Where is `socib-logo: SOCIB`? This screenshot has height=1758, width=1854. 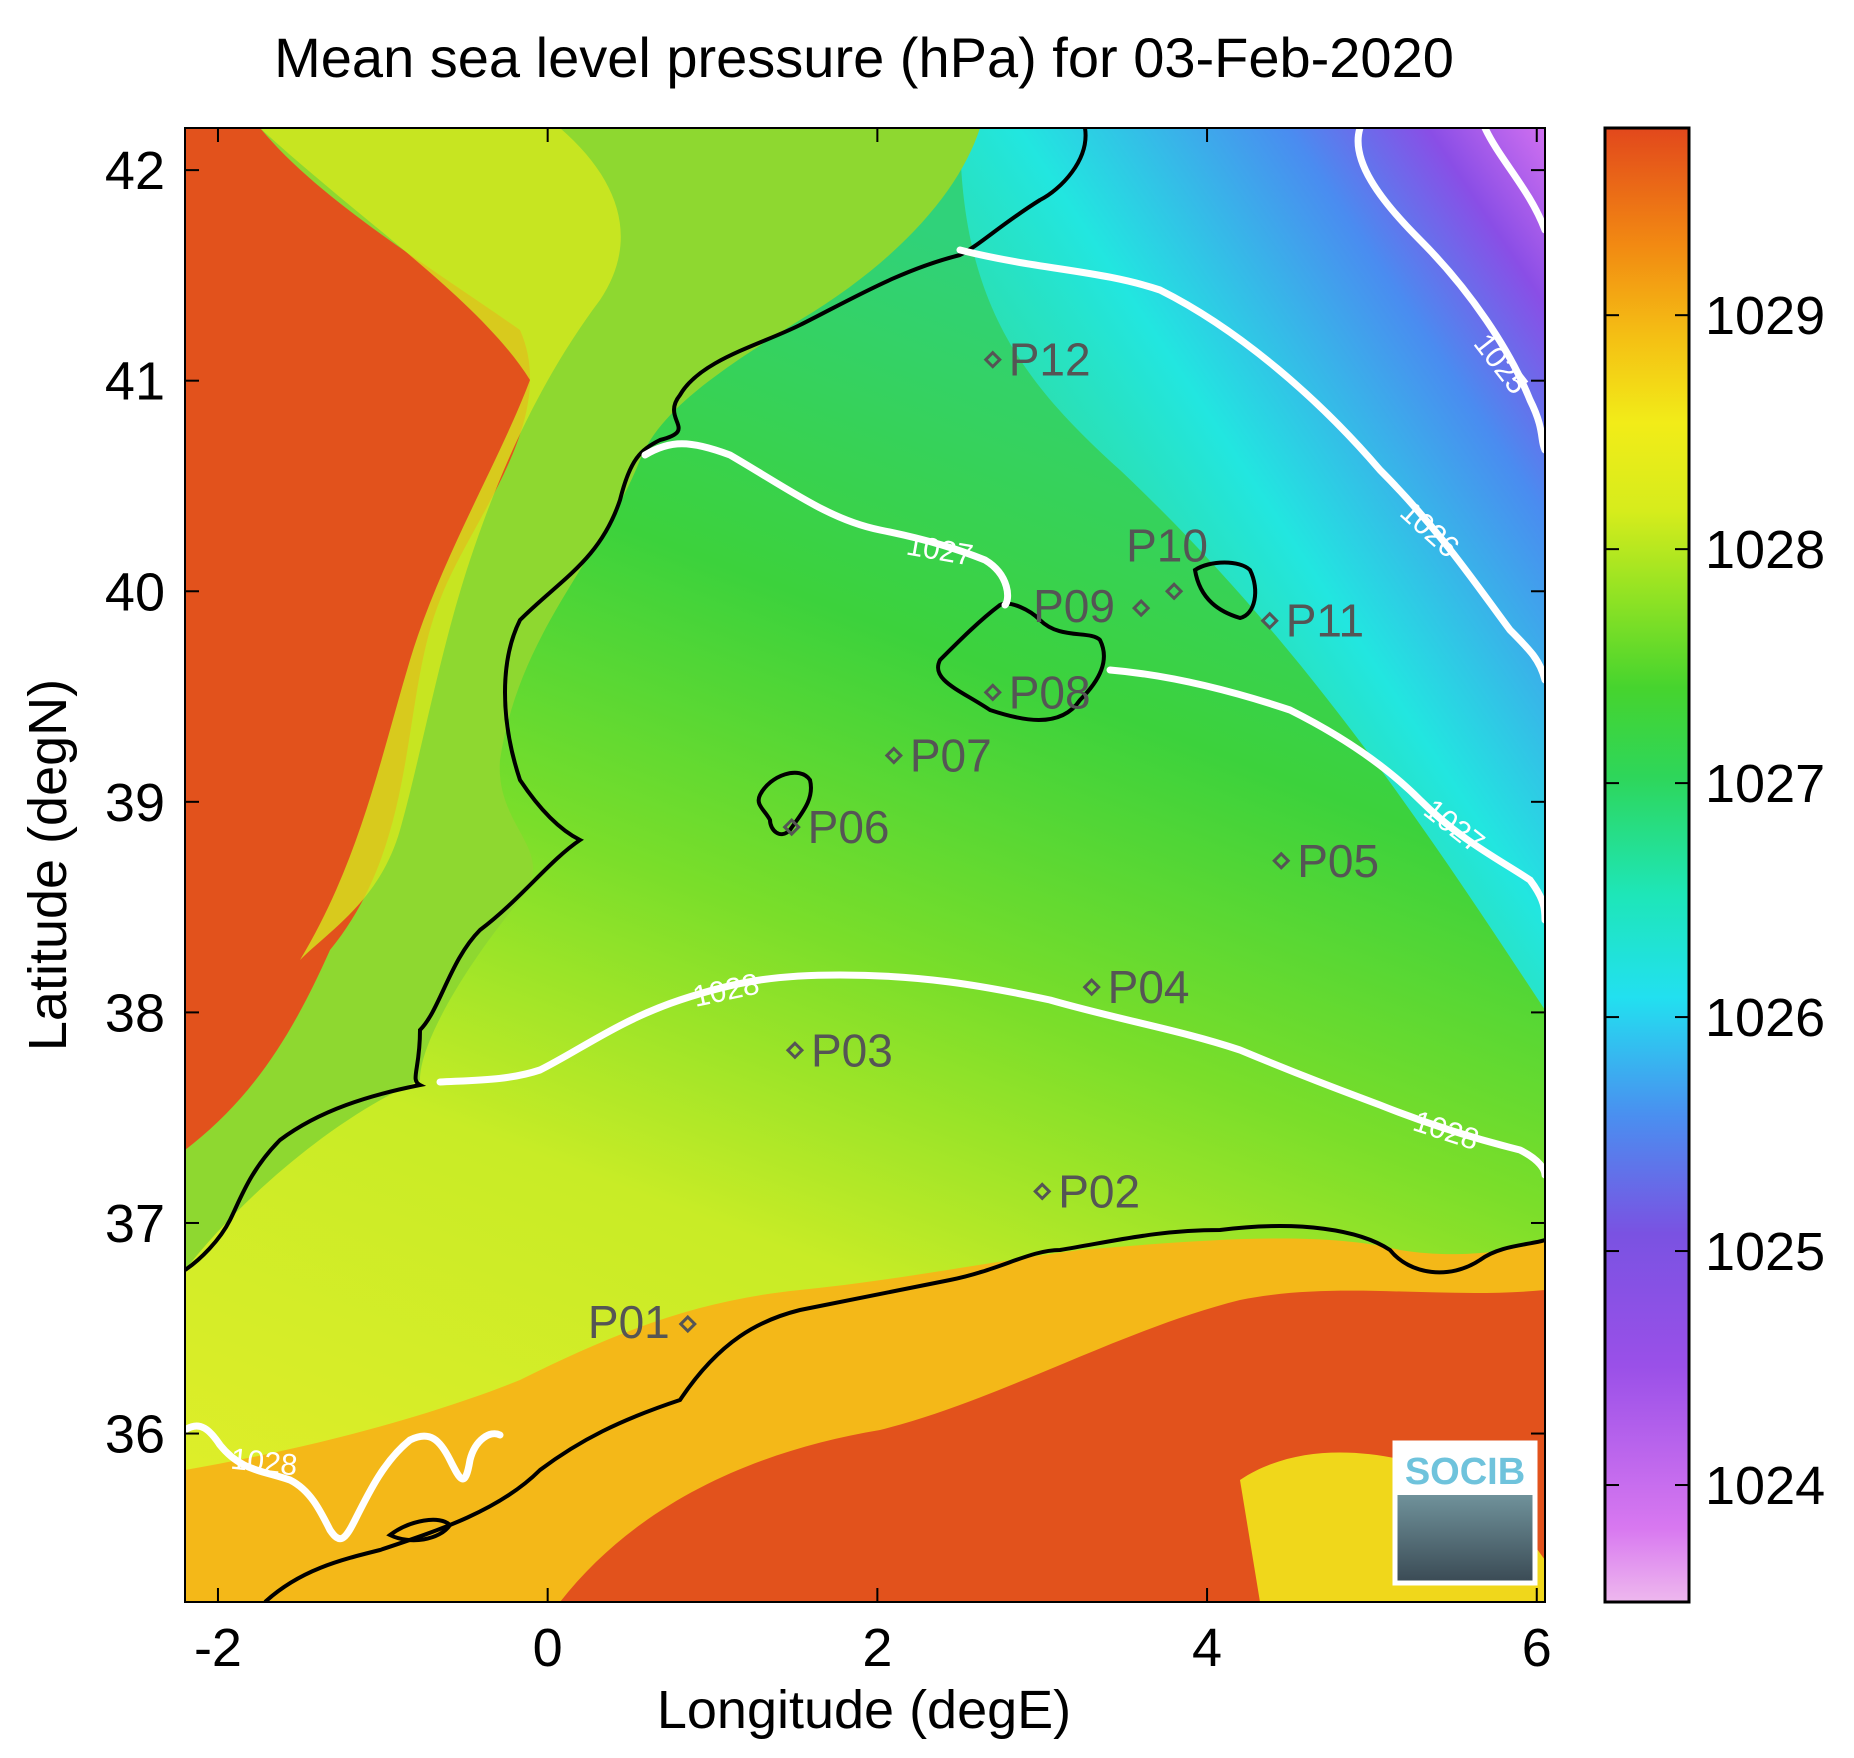 socib-logo: SOCIB is located at coordinates (1465, 1513).